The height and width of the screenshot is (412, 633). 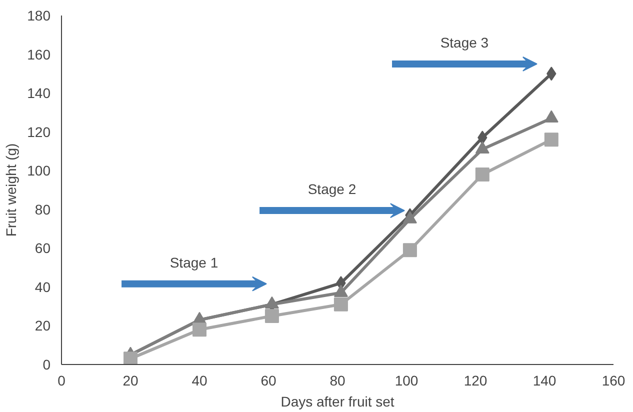 What do you see at coordinates (39, 132) in the screenshot?
I see `y-tick-label: 120` at bounding box center [39, 132].